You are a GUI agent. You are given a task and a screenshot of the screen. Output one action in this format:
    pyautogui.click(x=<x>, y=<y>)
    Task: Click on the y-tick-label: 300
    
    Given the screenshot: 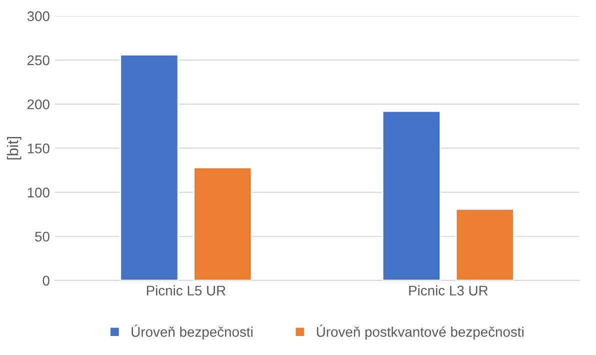 What is the action you would take?
    pyautogui.click(x=38, y=16)
    